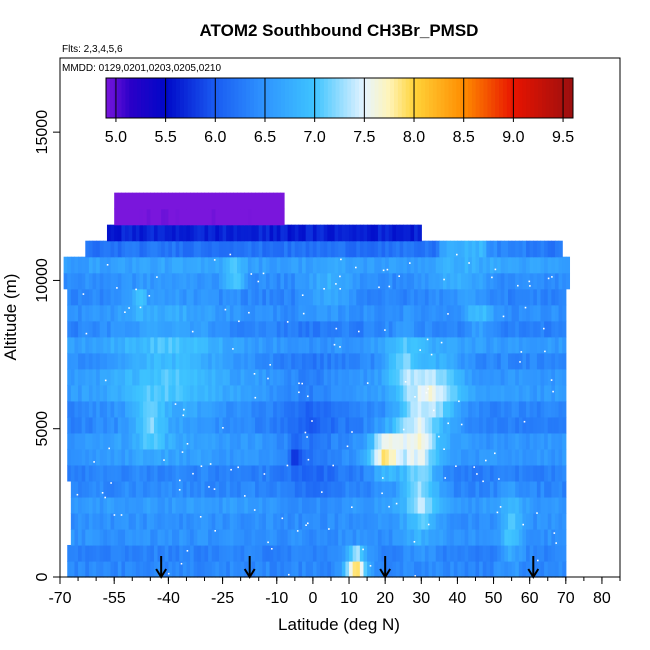  I want to click on colorbar-segment, so click(450, 98).